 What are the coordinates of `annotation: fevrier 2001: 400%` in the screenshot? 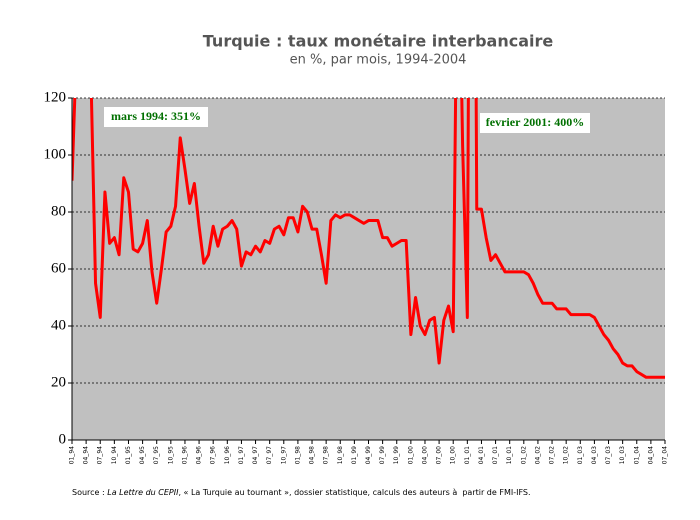 It's located at (535, 122).